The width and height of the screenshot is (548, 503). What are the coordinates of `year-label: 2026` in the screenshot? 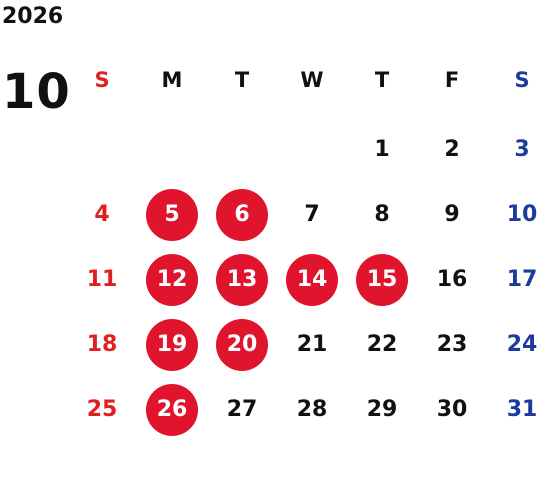 It's located at (33, 16).